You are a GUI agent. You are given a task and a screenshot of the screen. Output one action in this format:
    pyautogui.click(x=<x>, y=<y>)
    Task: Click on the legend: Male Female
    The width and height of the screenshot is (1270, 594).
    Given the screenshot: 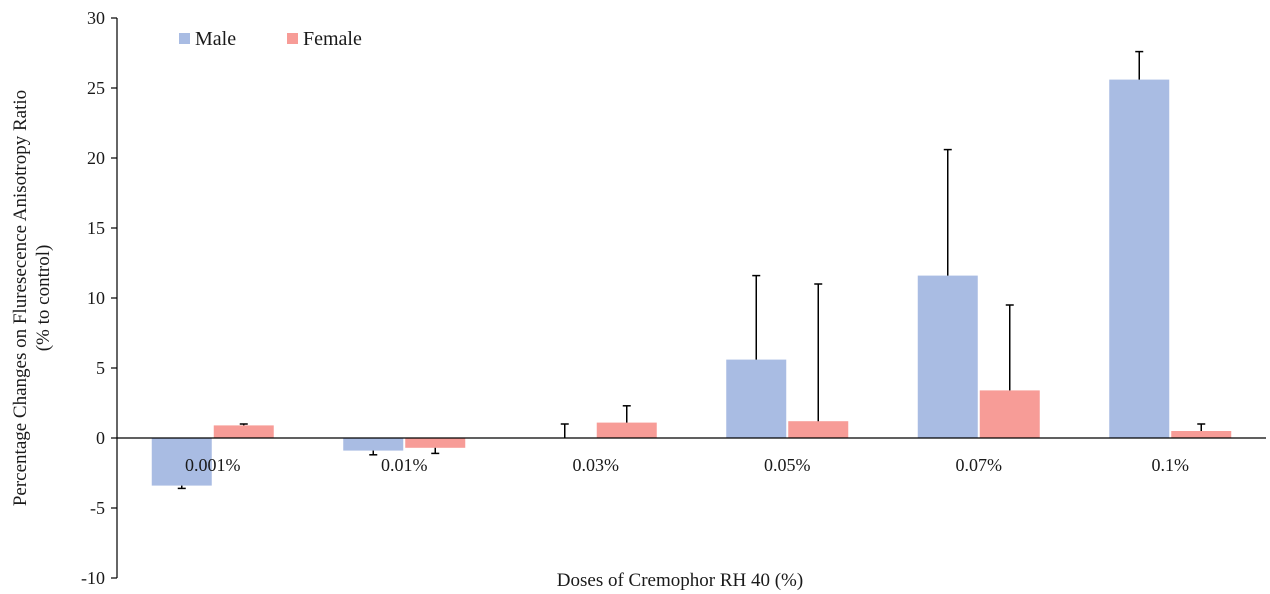 What is the action you would take?
    pyautogui.click(x=270, y=39)
    